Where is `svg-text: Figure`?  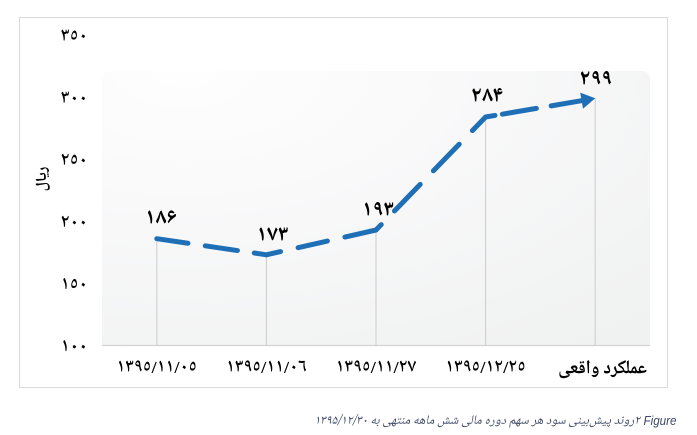
svg-text: Figure is located at coordinates (660, 421).